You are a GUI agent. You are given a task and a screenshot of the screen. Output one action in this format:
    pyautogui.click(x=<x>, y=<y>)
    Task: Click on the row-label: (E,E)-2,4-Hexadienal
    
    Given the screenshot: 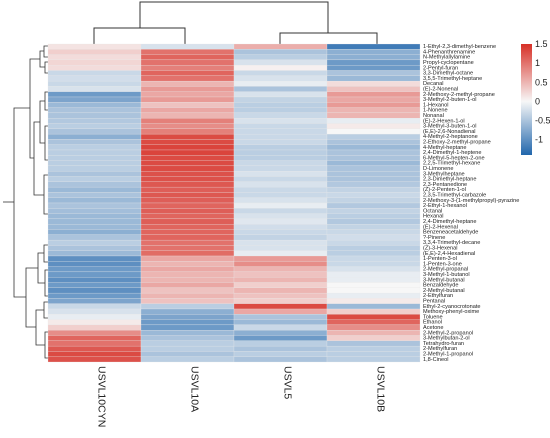 What is the action you would take?
    pyautogui.click(x=449, y=254)
    